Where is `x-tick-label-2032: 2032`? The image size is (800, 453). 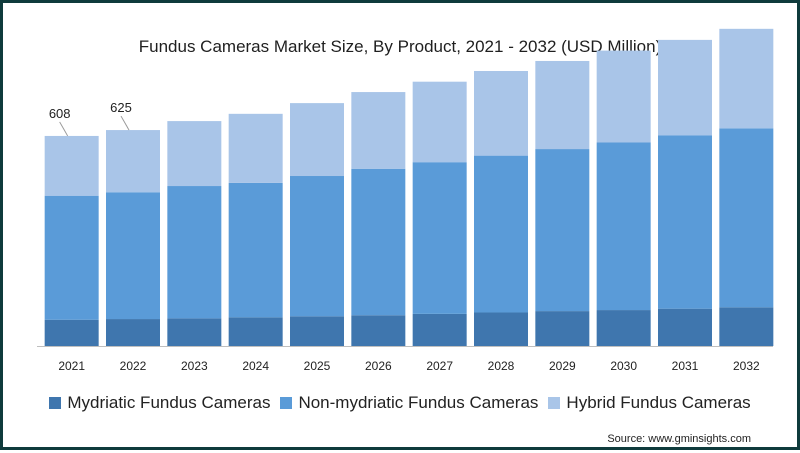
x-tick-label-2032: 2032 is located at coordinates (746, 366).